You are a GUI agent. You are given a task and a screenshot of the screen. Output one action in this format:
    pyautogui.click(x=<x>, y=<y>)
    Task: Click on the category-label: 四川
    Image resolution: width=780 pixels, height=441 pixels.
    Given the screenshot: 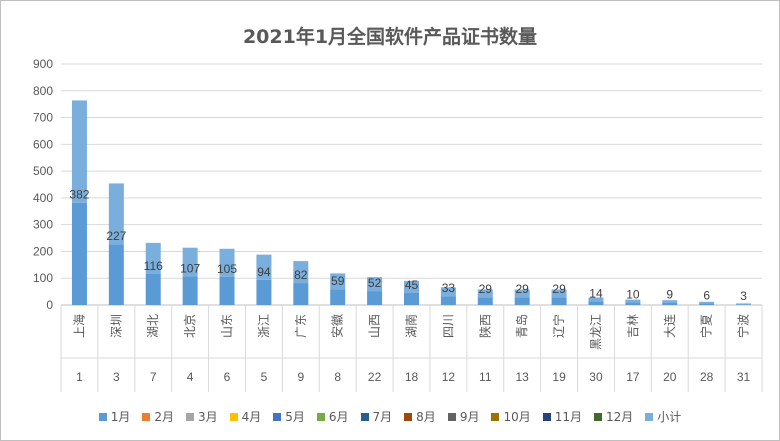 What is the action you would take?
    pyautogui.click(x=448, y=326)
    